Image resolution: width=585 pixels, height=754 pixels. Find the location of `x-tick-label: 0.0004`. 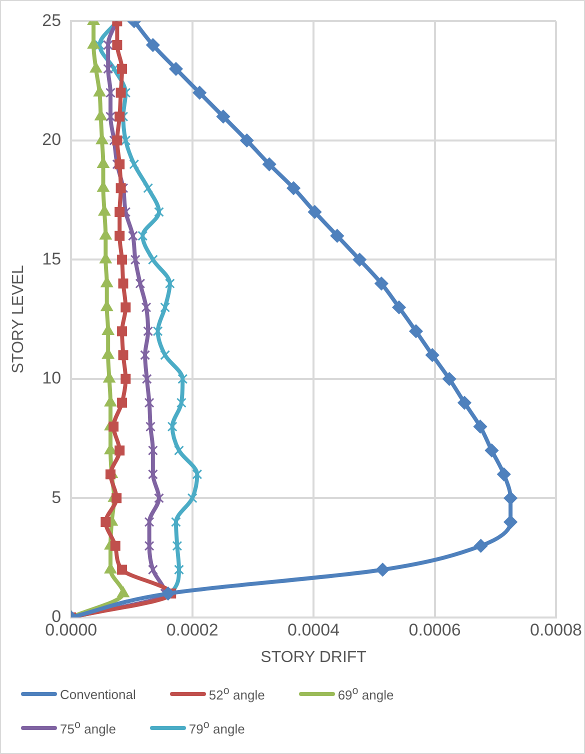

x-tick-label: 0.0004 is located at coordinates (314, 630).